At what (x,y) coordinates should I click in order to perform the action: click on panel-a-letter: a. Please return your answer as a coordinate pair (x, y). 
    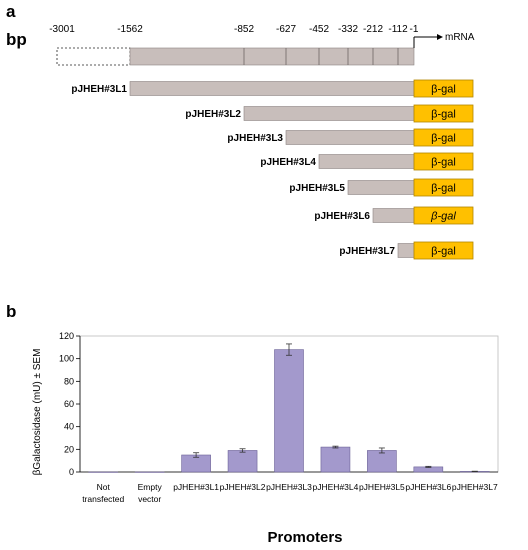
    Looking at the image, I should click on (11, 11).